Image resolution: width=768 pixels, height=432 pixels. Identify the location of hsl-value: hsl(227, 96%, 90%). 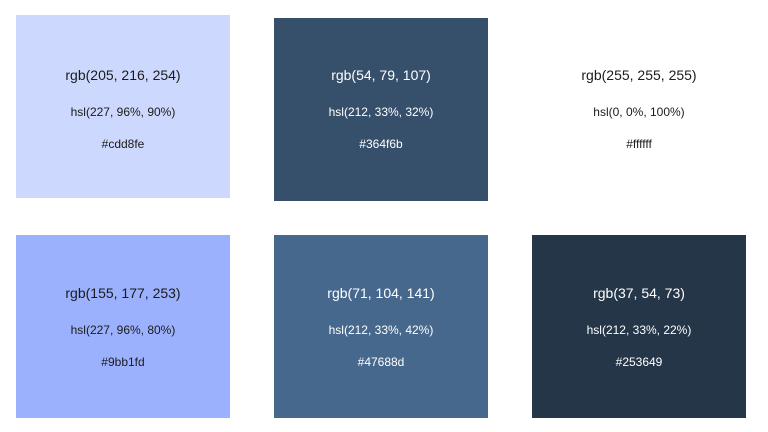
(123, 112).